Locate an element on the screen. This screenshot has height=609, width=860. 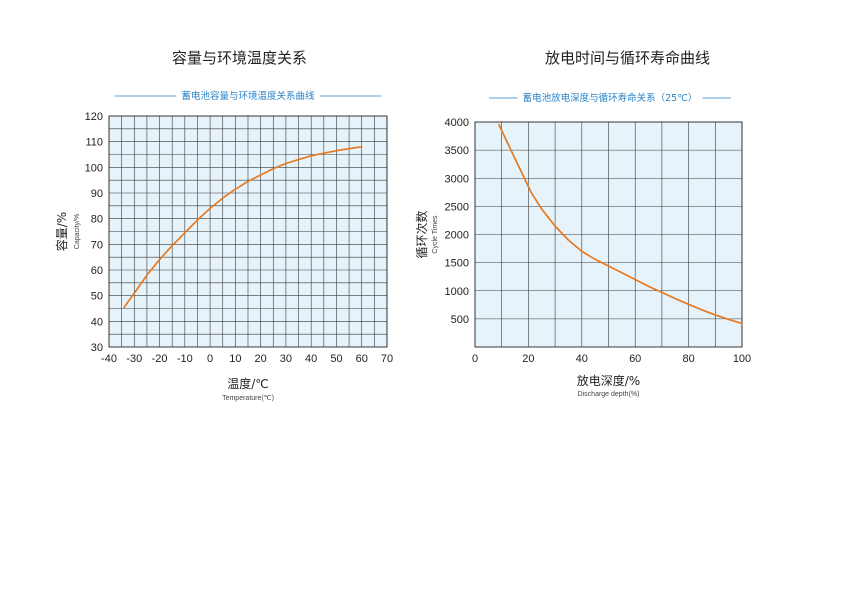
y-tick-label: 100 is located at coordinates (94, 168).